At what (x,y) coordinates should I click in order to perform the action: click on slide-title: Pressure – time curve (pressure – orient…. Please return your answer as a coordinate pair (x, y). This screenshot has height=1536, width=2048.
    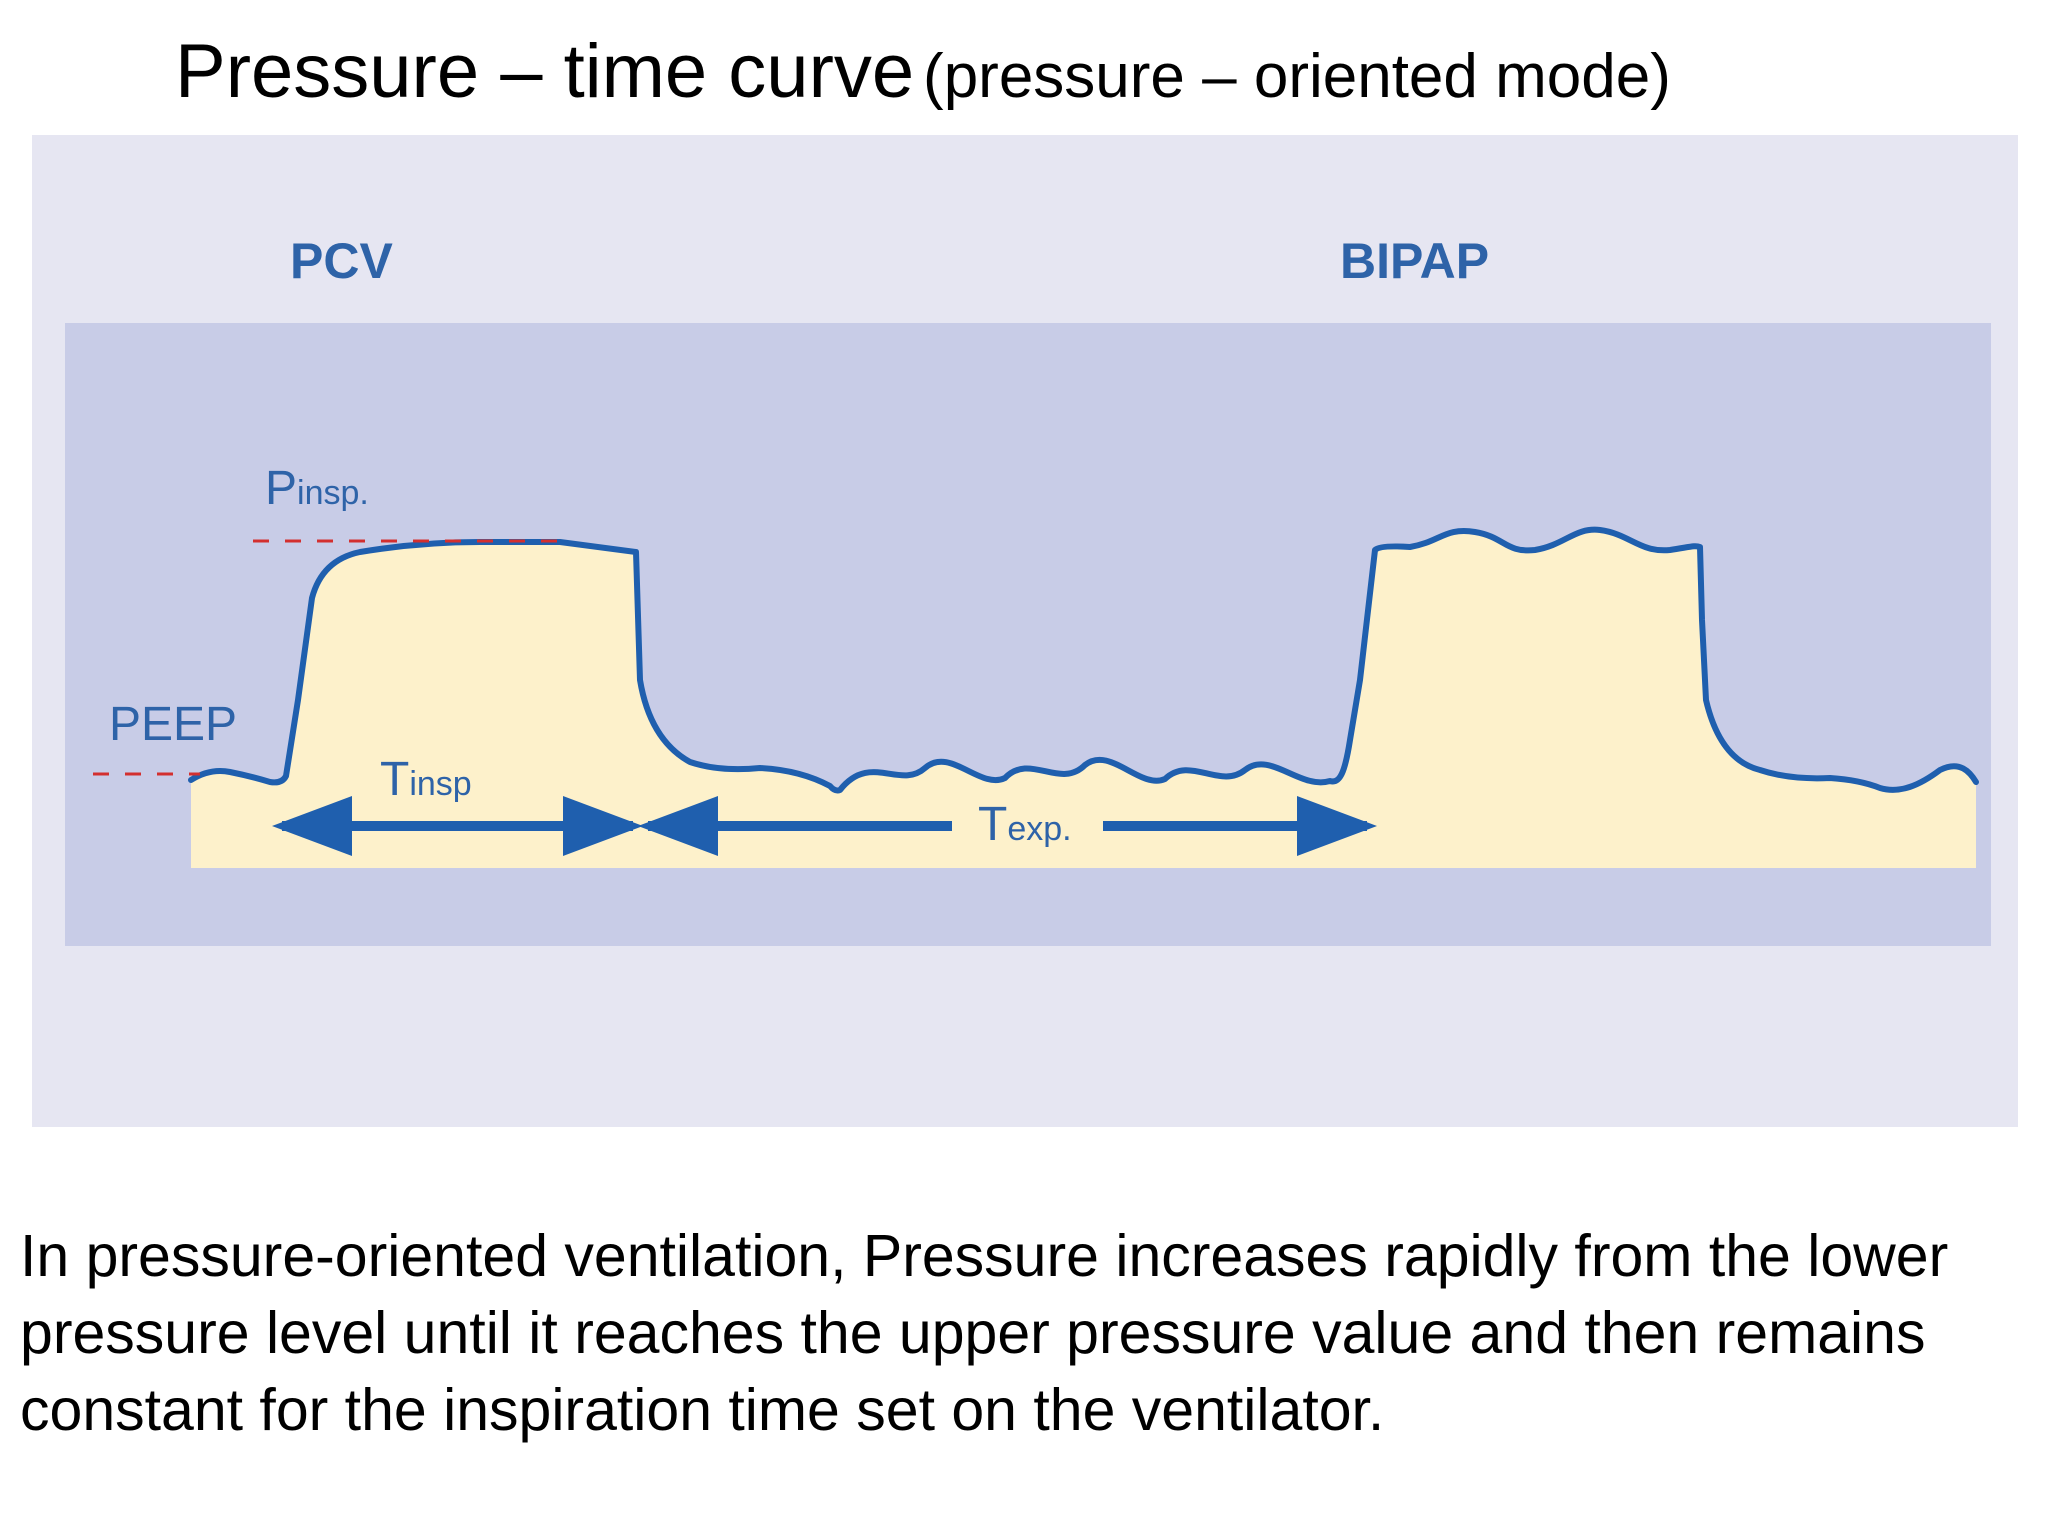
    Looking at the image, I should click on (1085, 72).